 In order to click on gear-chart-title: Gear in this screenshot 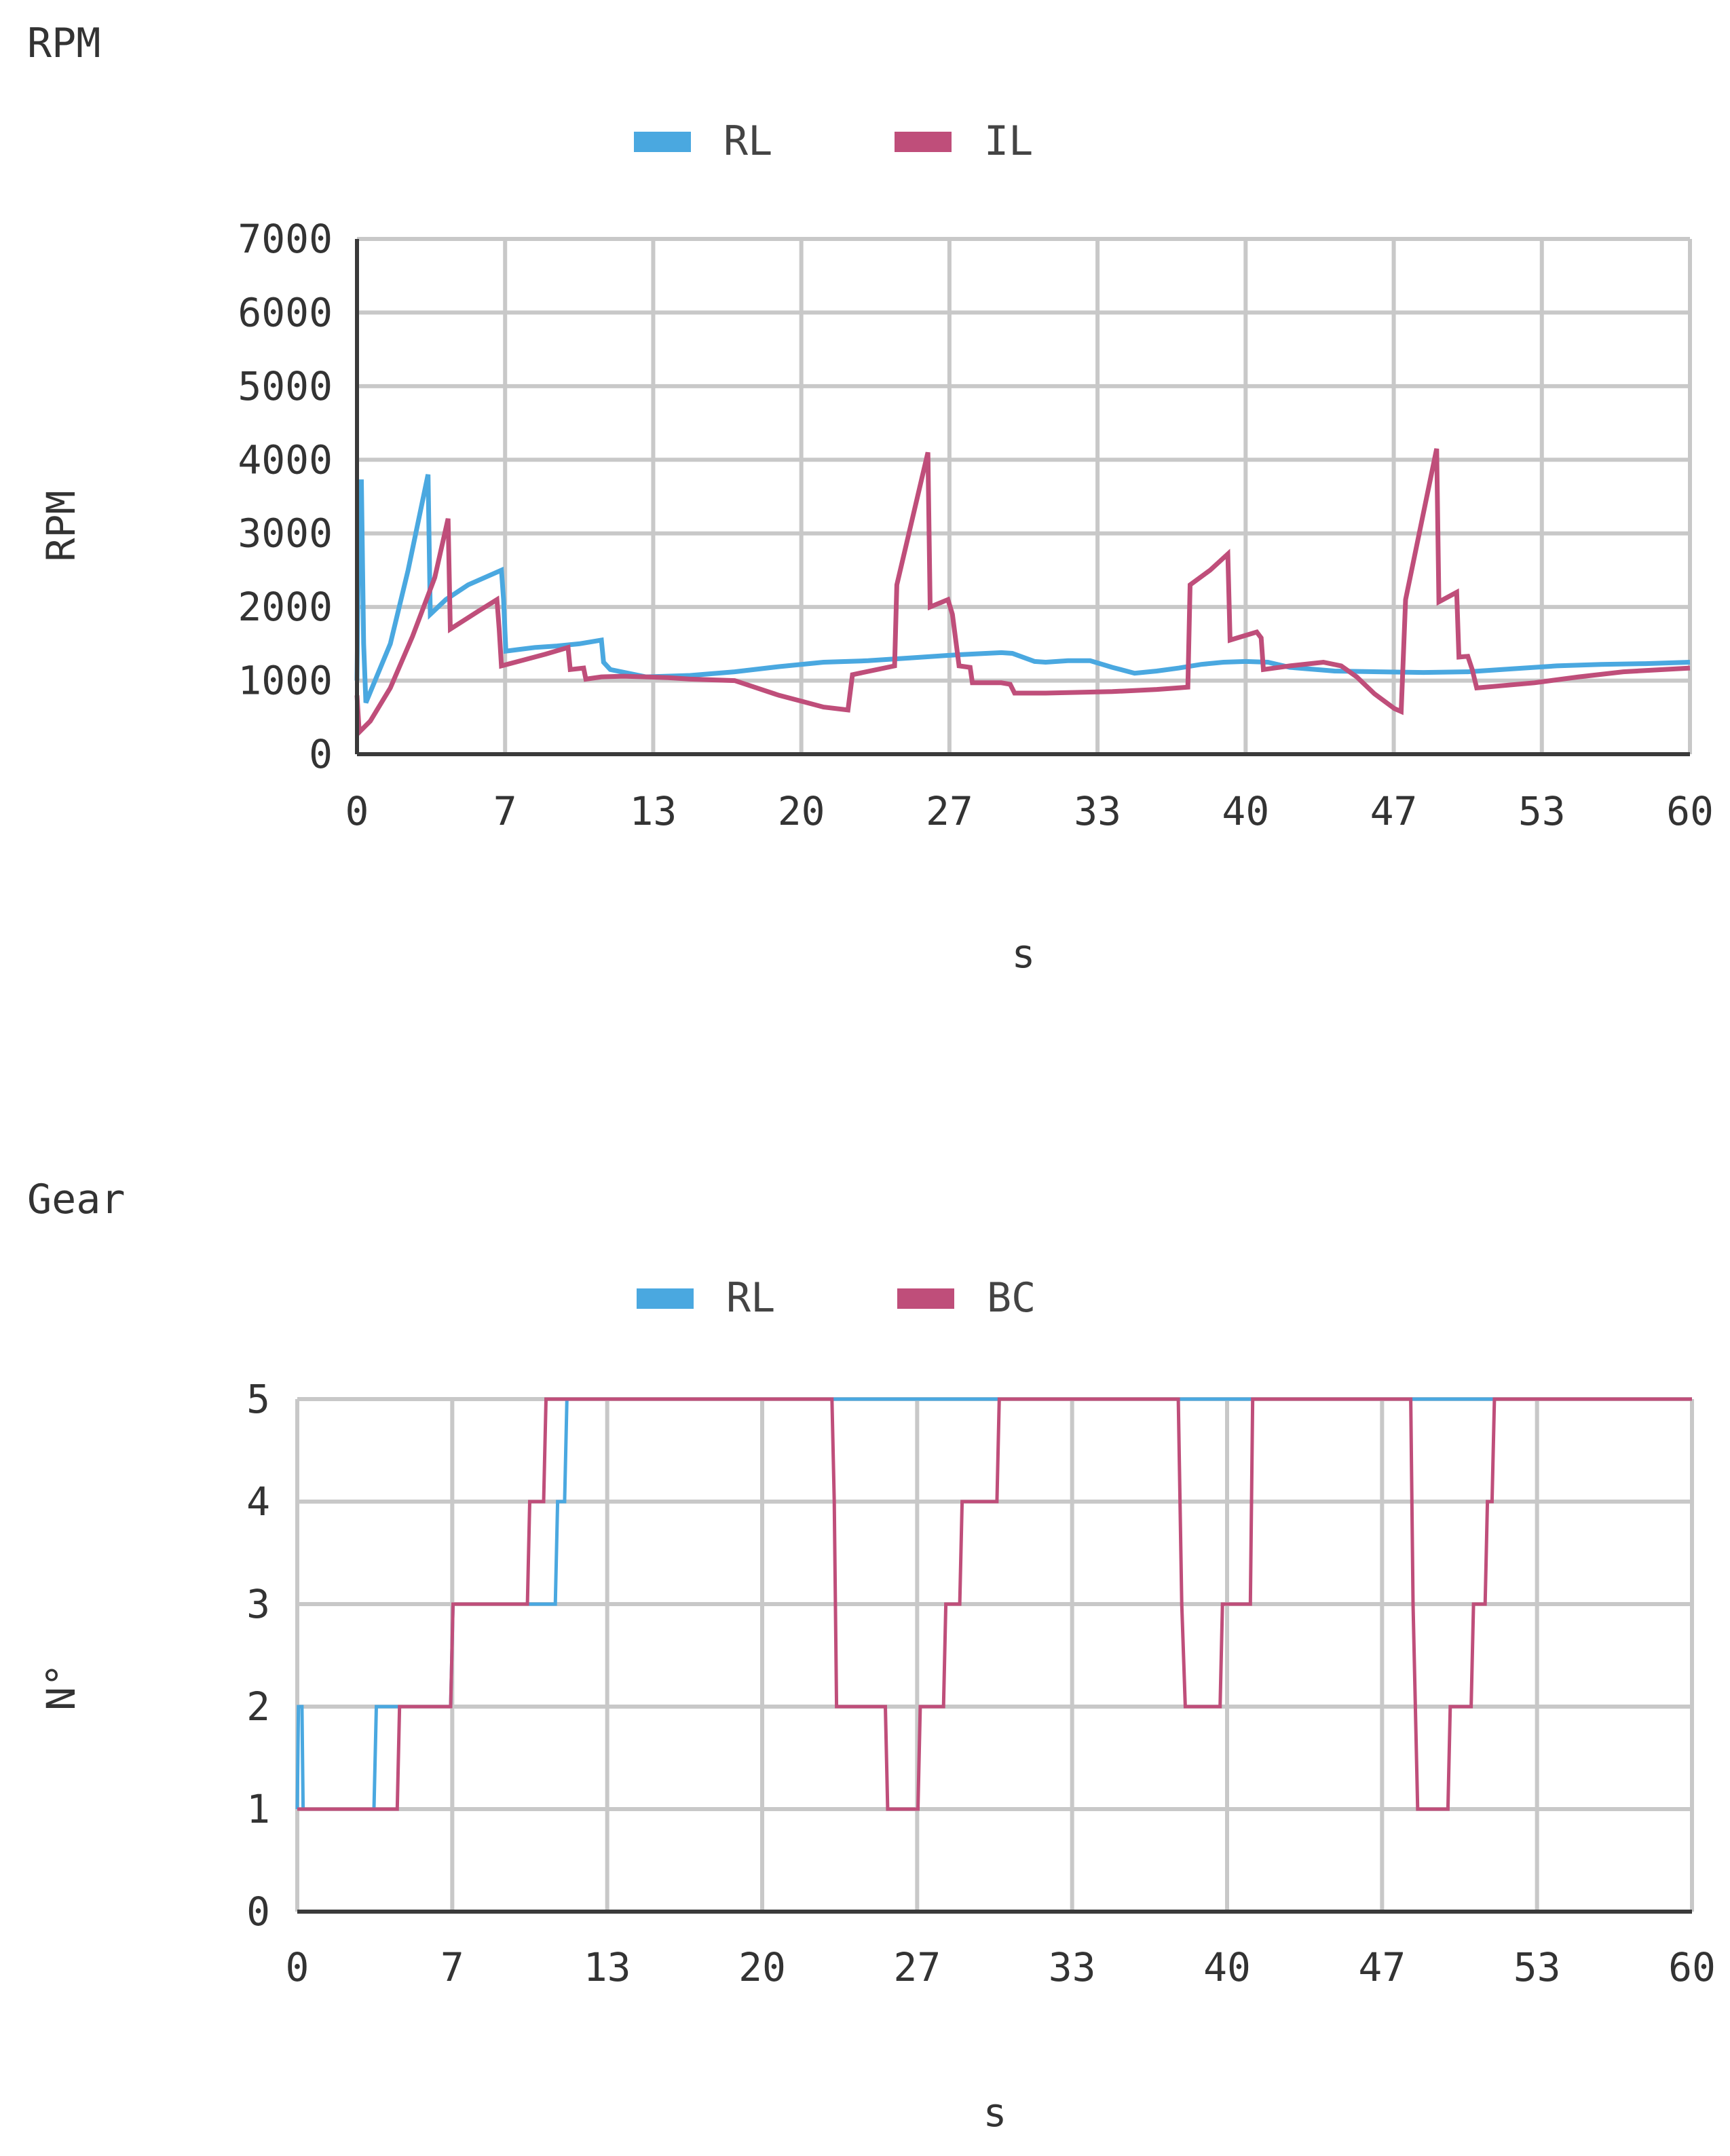, I will do `click(76, 1199)`.